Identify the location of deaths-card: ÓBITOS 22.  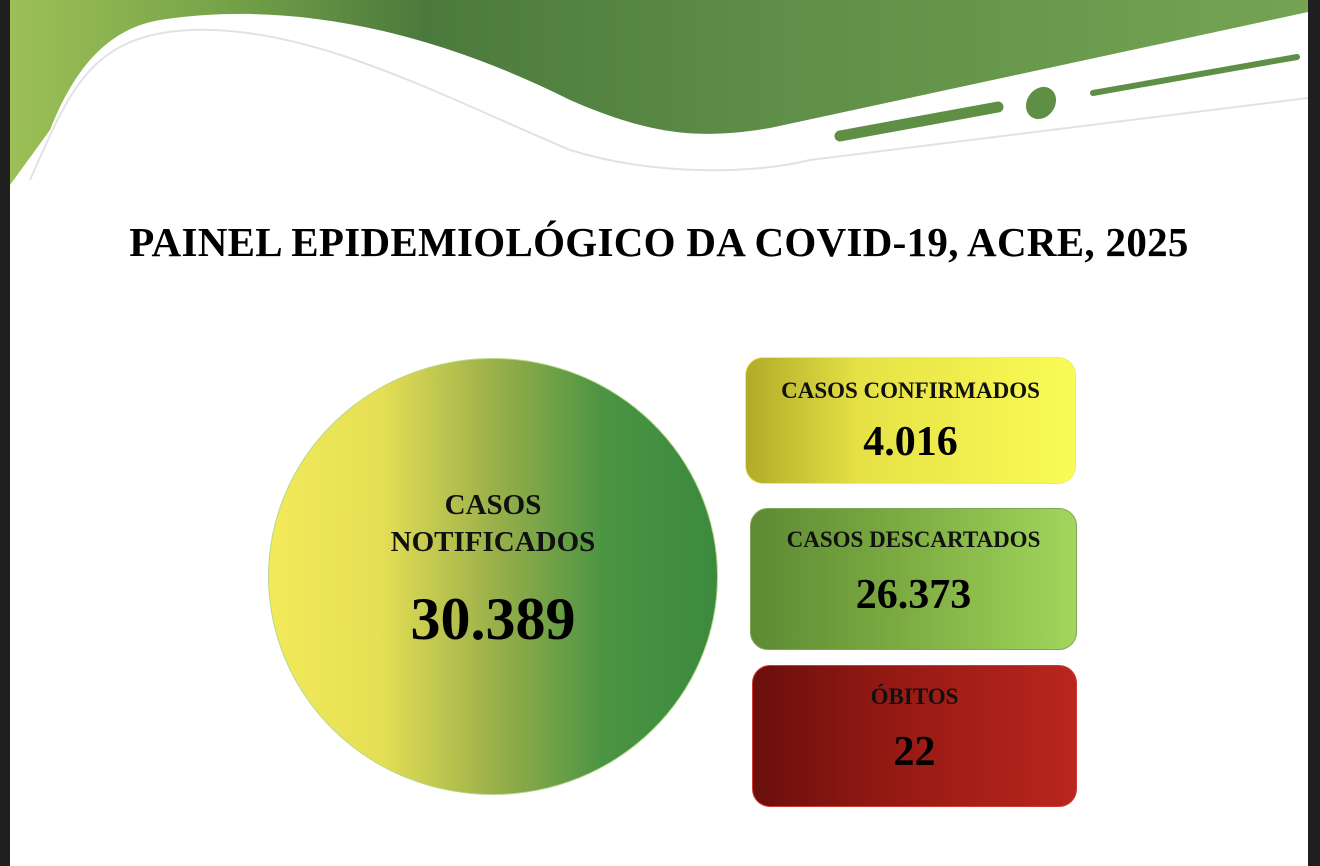
(914, 736).